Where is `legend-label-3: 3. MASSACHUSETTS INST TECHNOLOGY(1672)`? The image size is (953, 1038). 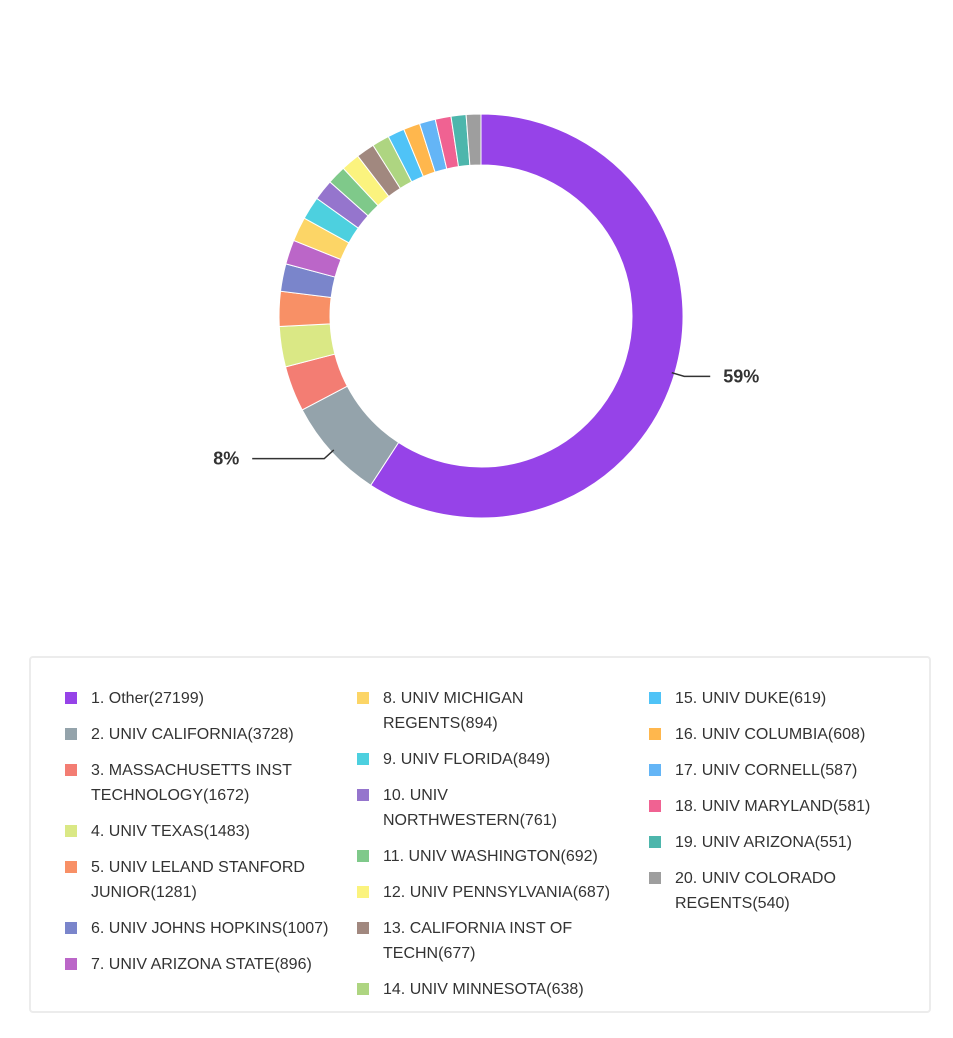 legend-label-3: 3. MASSACHUSETTS INST TECHNOLOGY(1672) is located at coordinates (191, 783).